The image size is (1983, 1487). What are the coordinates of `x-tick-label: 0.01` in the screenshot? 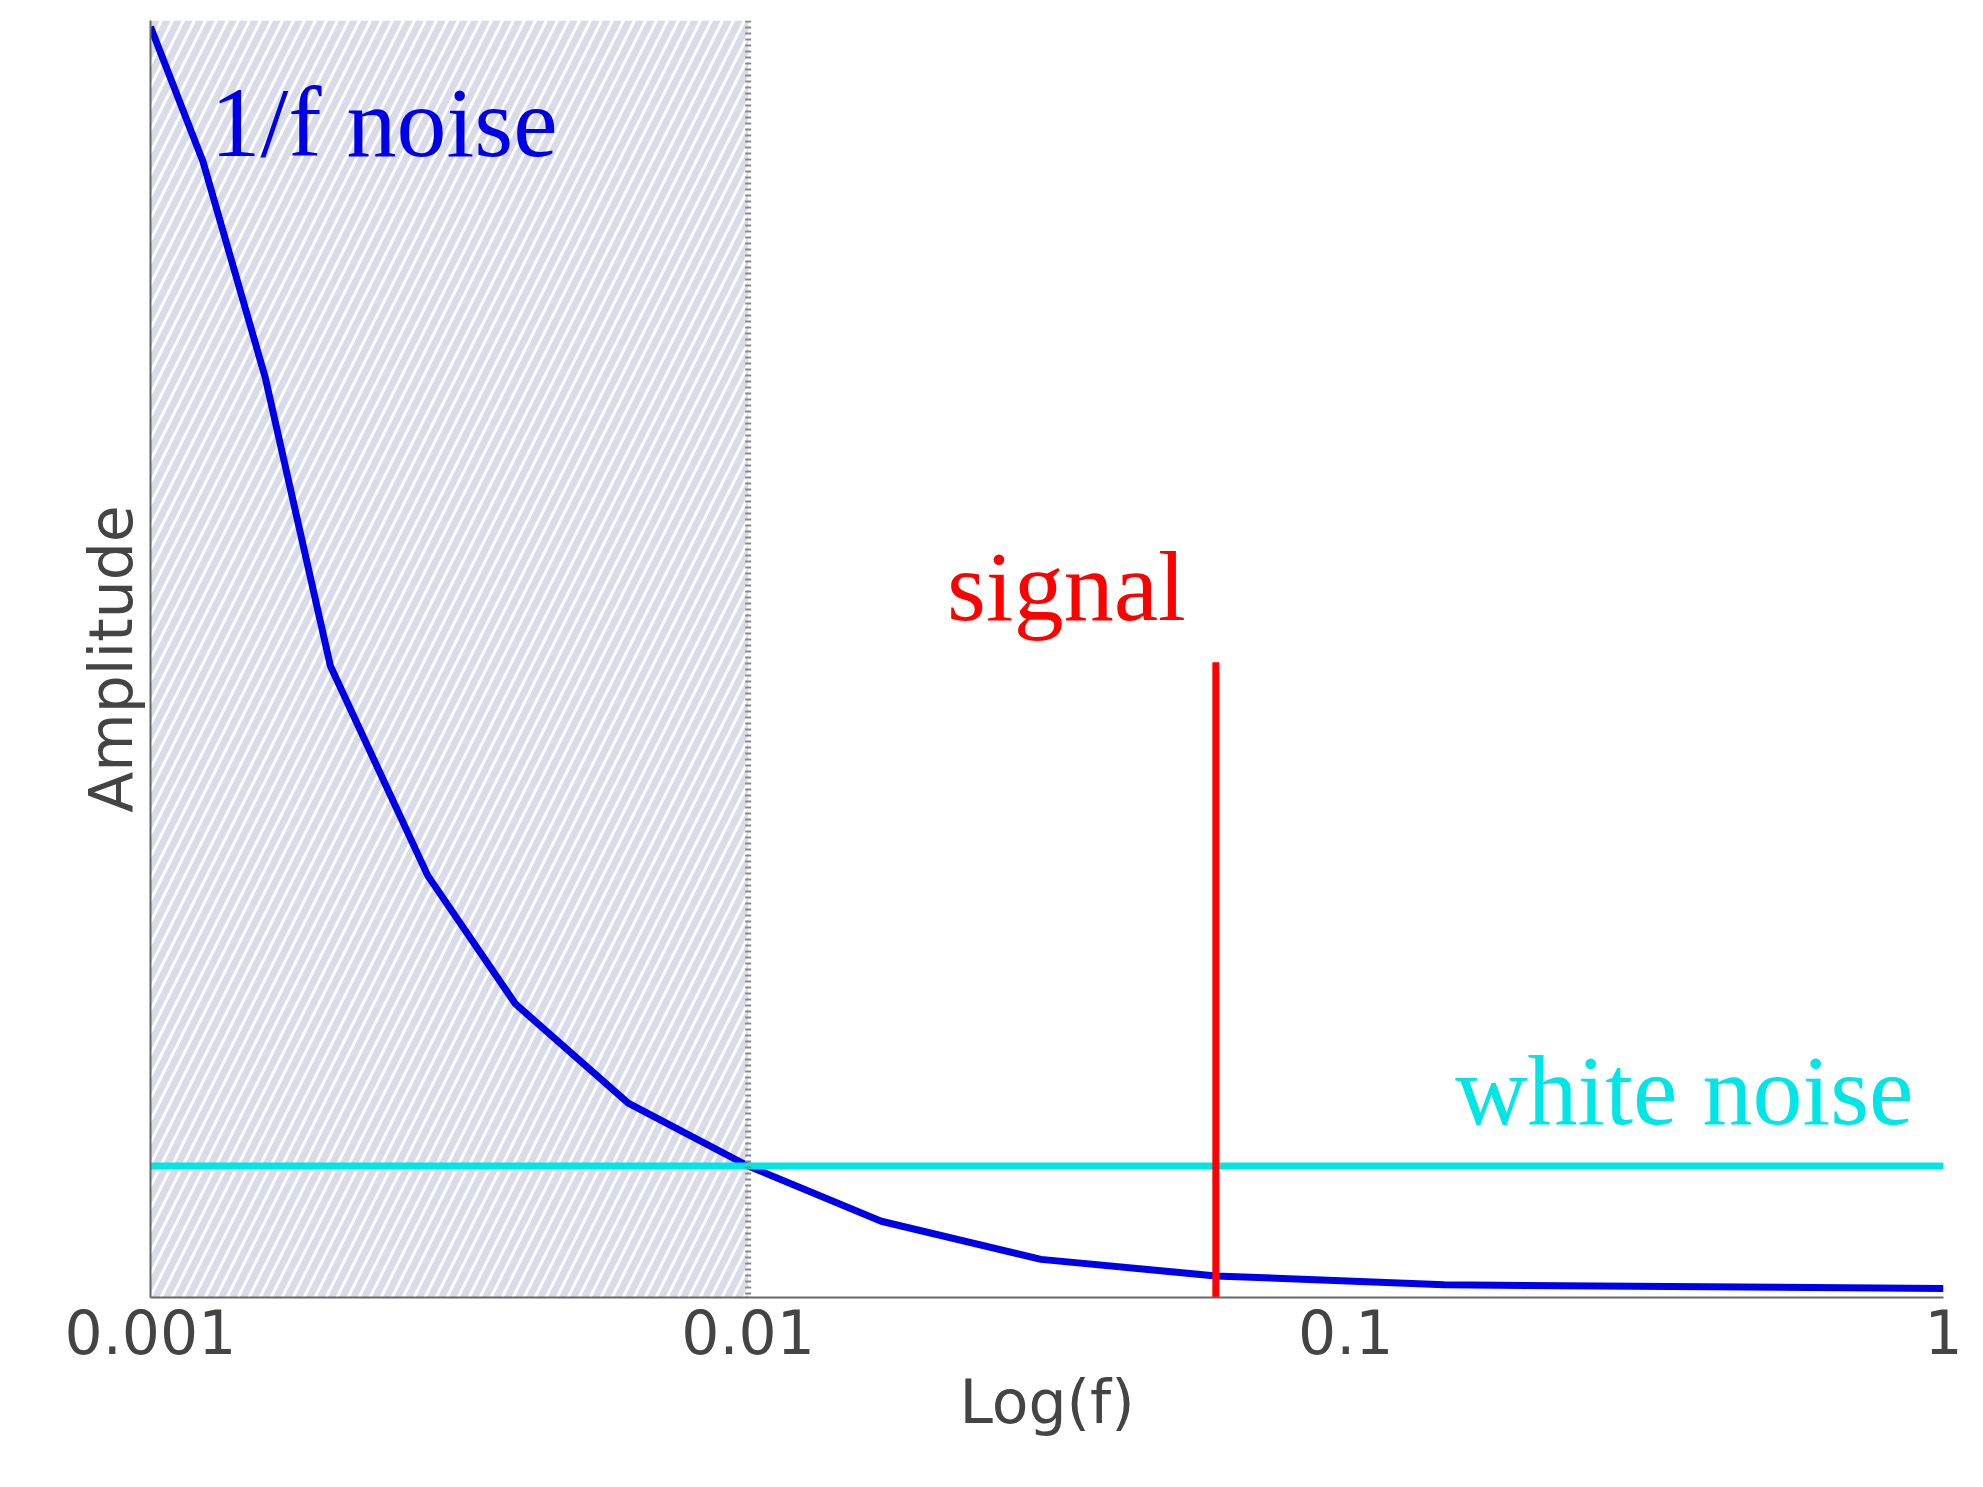 It's located at (748, 1332).